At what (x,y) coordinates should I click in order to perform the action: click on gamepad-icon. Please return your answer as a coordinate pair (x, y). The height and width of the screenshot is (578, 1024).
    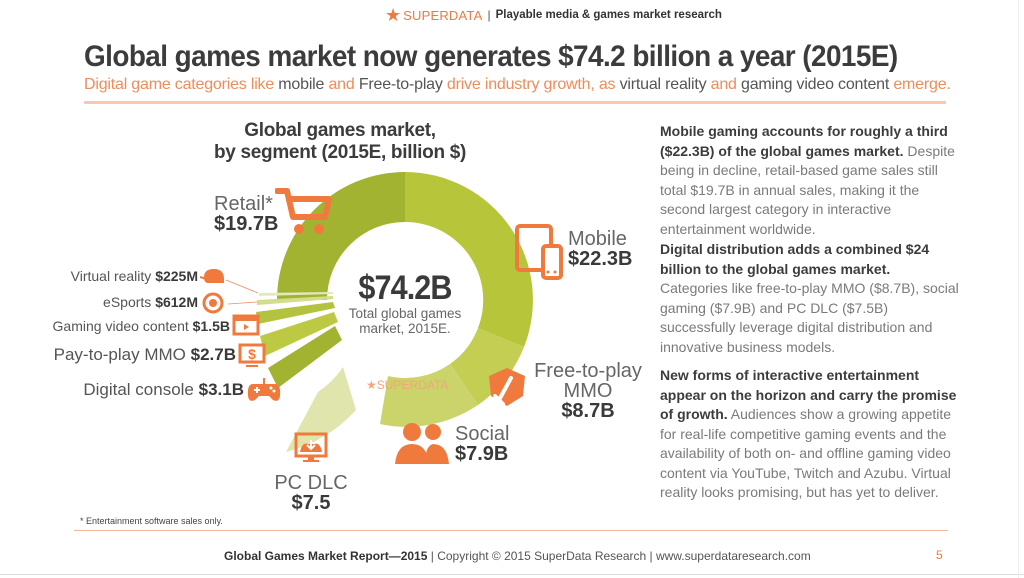
    Looking at the image, I should click on (264, 389).